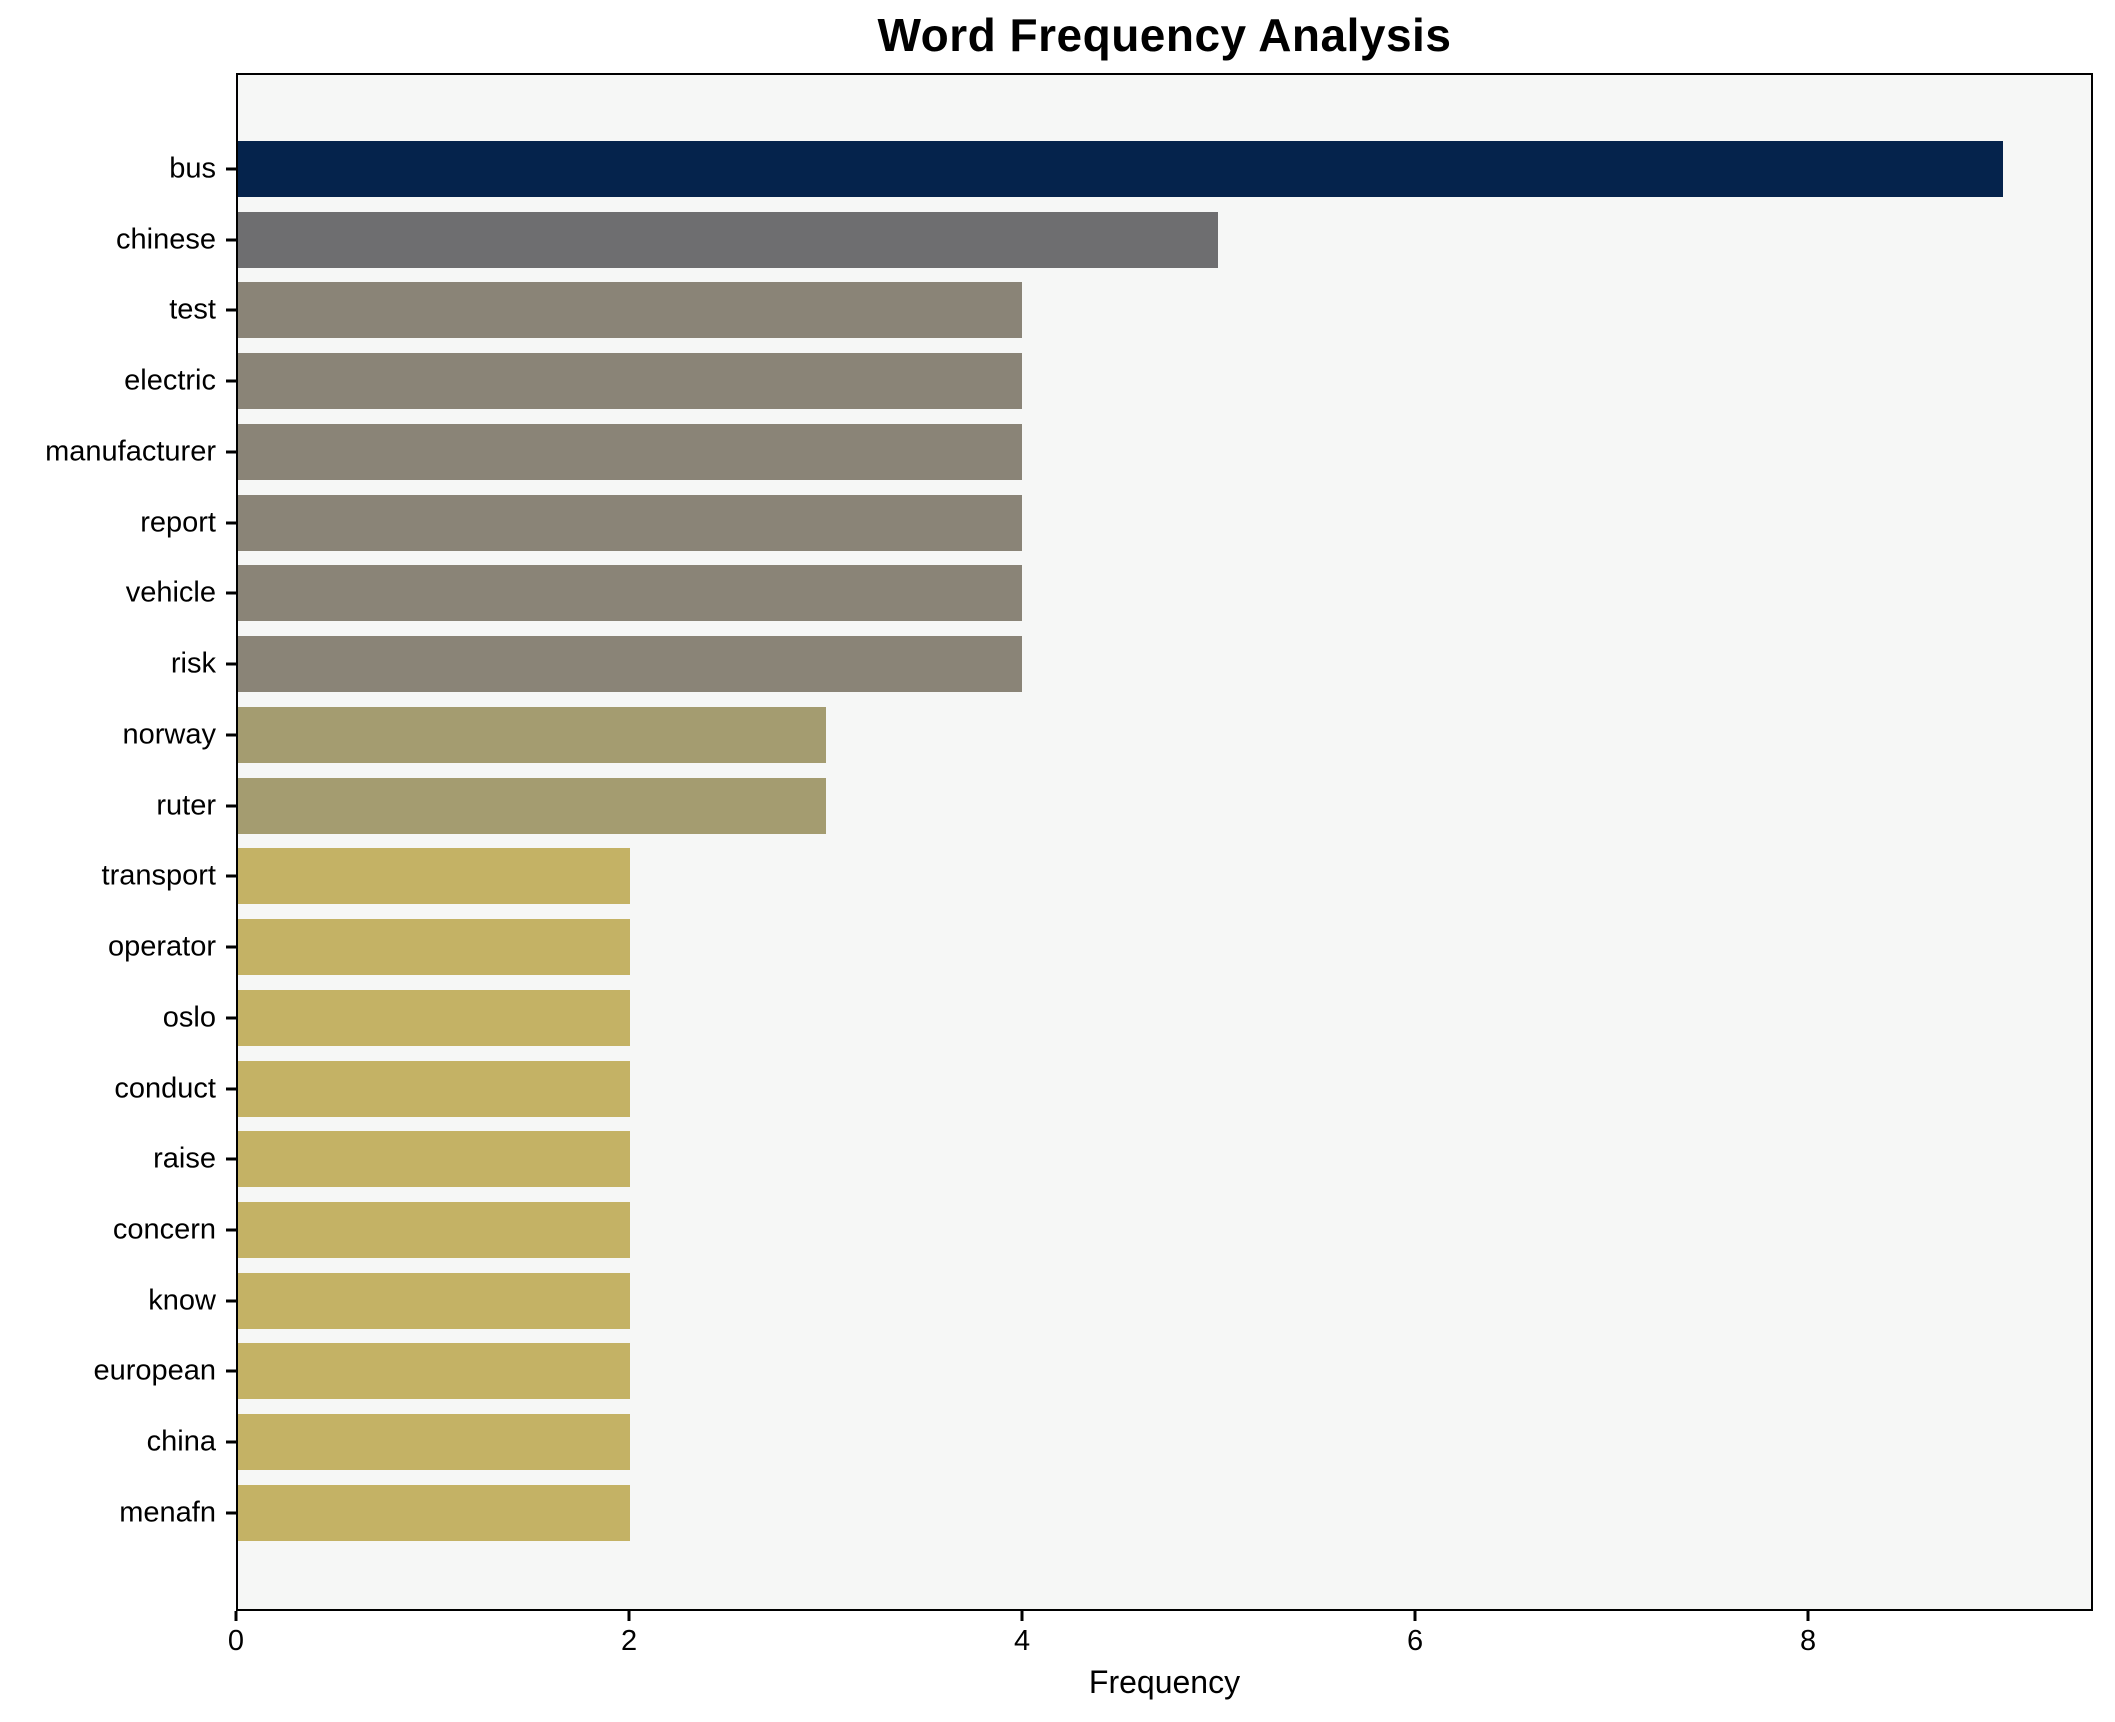 This screenshot has height=1722, width=2115. Describe the element at coordinates (169, 734) in the screenshot. I see `category-label: norway` at that location.